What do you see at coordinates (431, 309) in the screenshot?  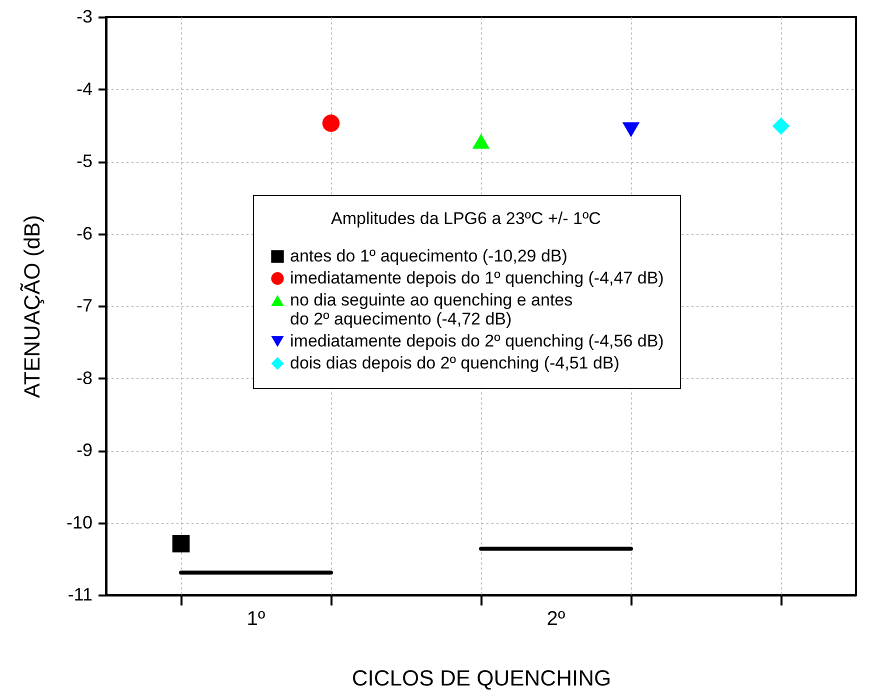 I see `legend-label: no dia seguinte ao quenching e antes do 2º aquecimento (-4,72 dB)` at bounding box center [431, 309].